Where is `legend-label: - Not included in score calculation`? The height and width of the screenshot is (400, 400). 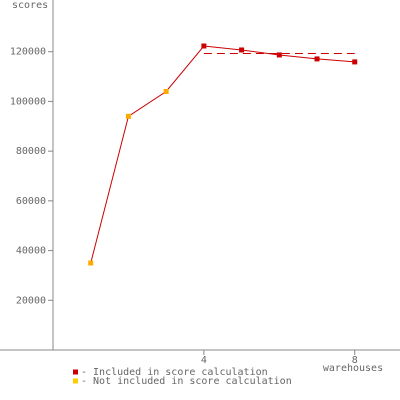 legend-label: - Not included in score calculation is located at coordinates (186, 381).